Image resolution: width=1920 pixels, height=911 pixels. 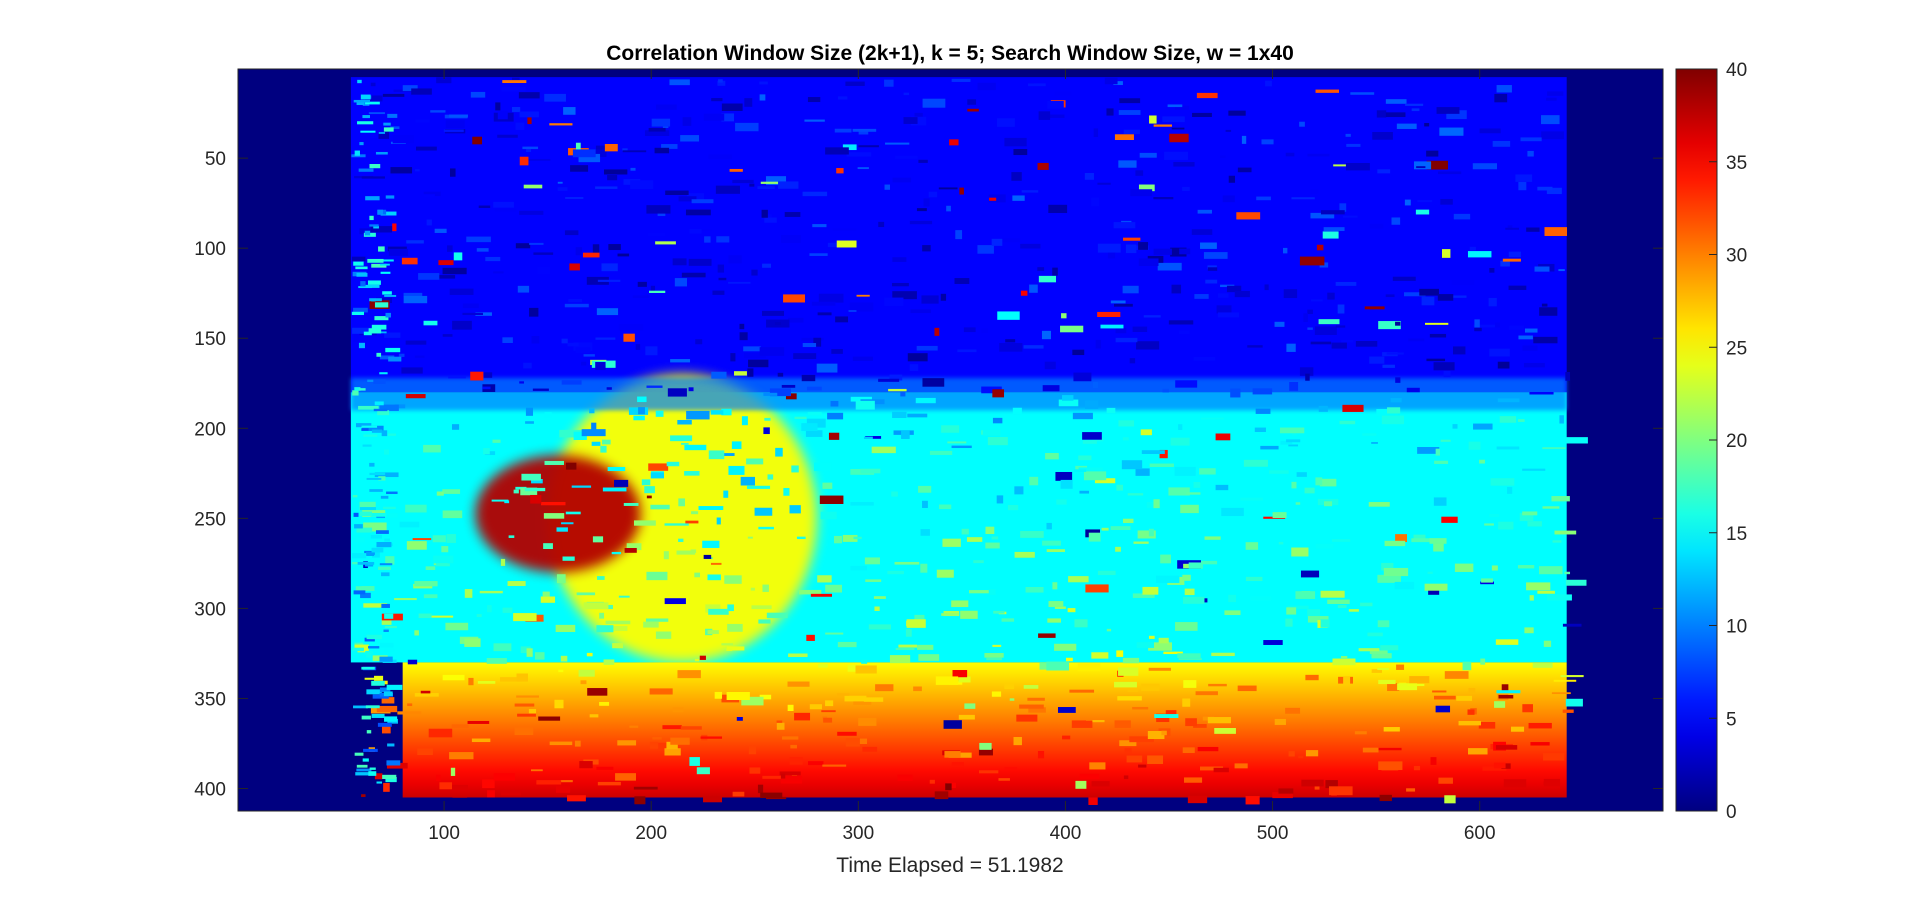 I want to click on y-tick-label: 100, so click(x=210, y=249).